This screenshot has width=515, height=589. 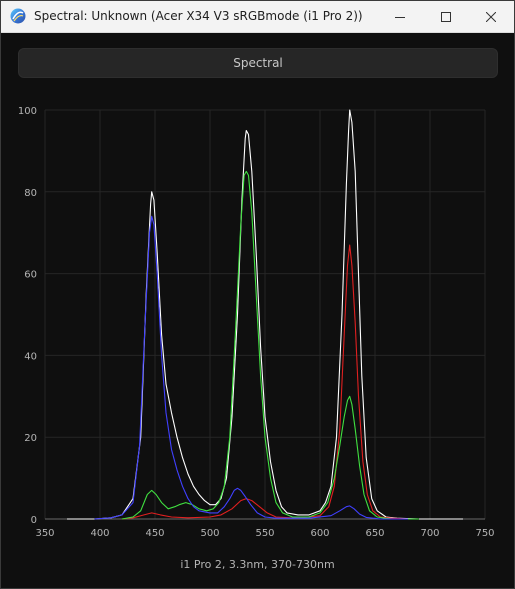 What do you see at coordinates (484, 533) in the screenshot?
I see `x-tick-label: 750` at bounding box center [484, 533].